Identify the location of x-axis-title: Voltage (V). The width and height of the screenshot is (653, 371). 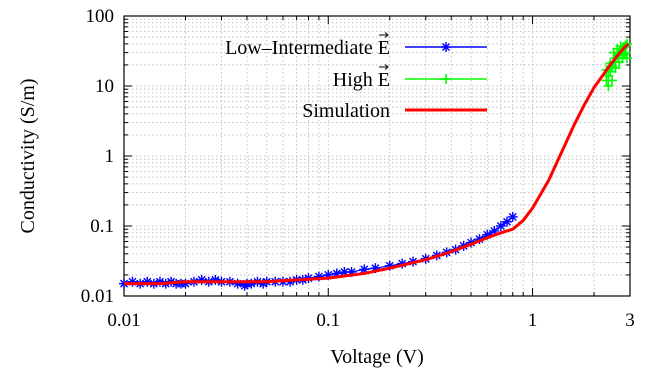
(377, 357).